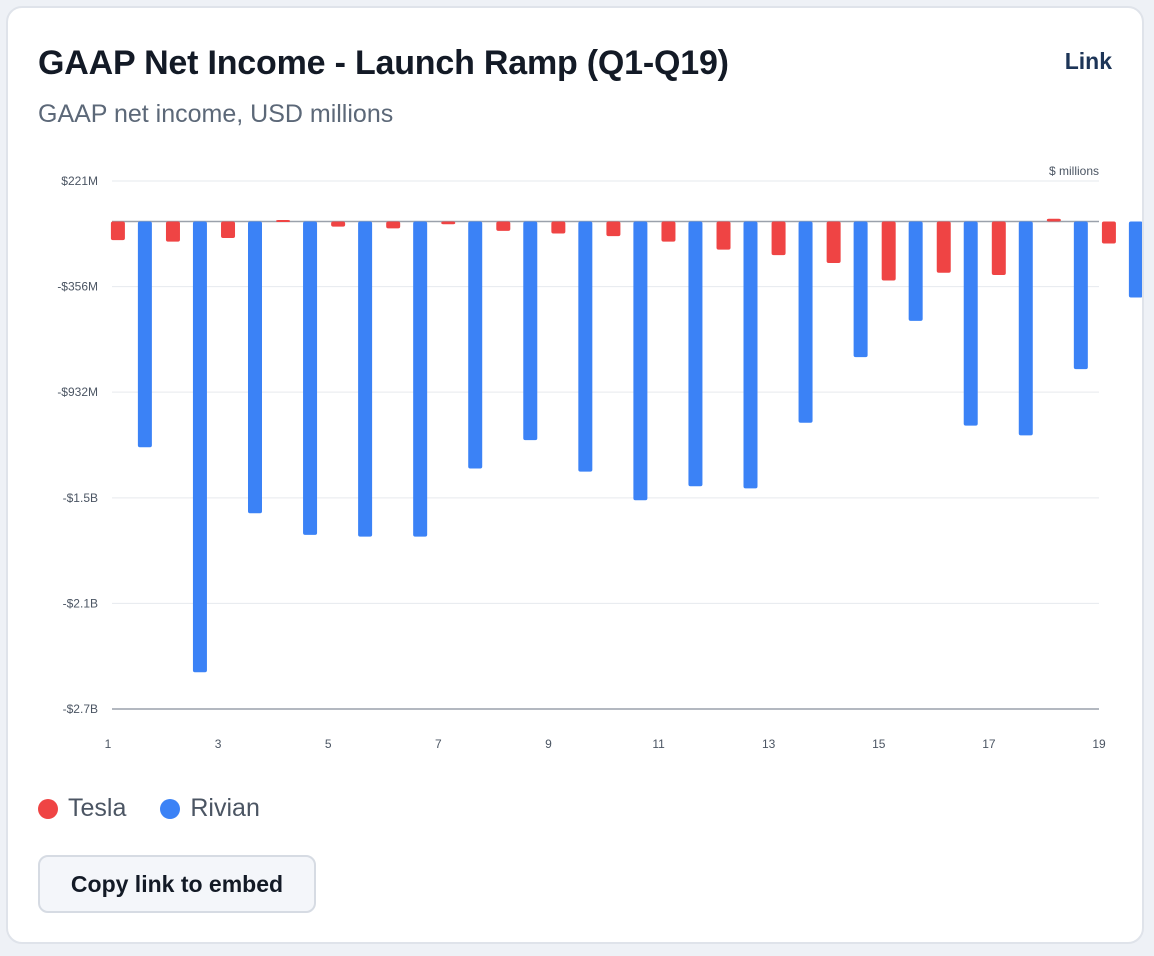 The width and height of the screenshot is (1154, 956). I want to click on bar-rivian-q3, so click(254, 367).